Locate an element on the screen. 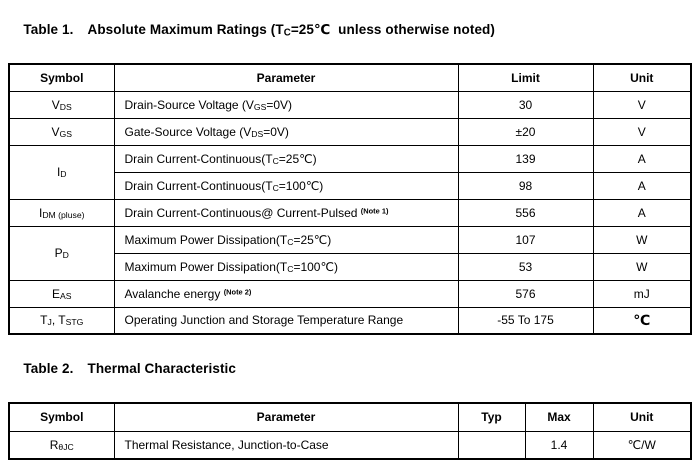 This screenshot has height=460, width=699. parameter-cell: Avalanche energy (Note 2) is located at coordinates (286, 293).